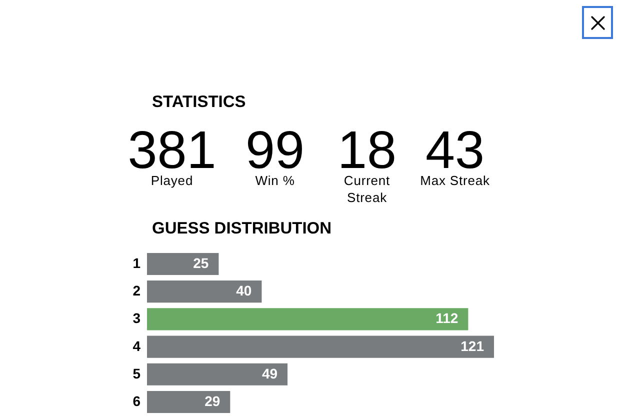 Image resolution: width=623 pixels, height=419 pixels. Describe the element at coordinates (136, 318) in the screenshot. I see `y-tick-label: 3` at that location.